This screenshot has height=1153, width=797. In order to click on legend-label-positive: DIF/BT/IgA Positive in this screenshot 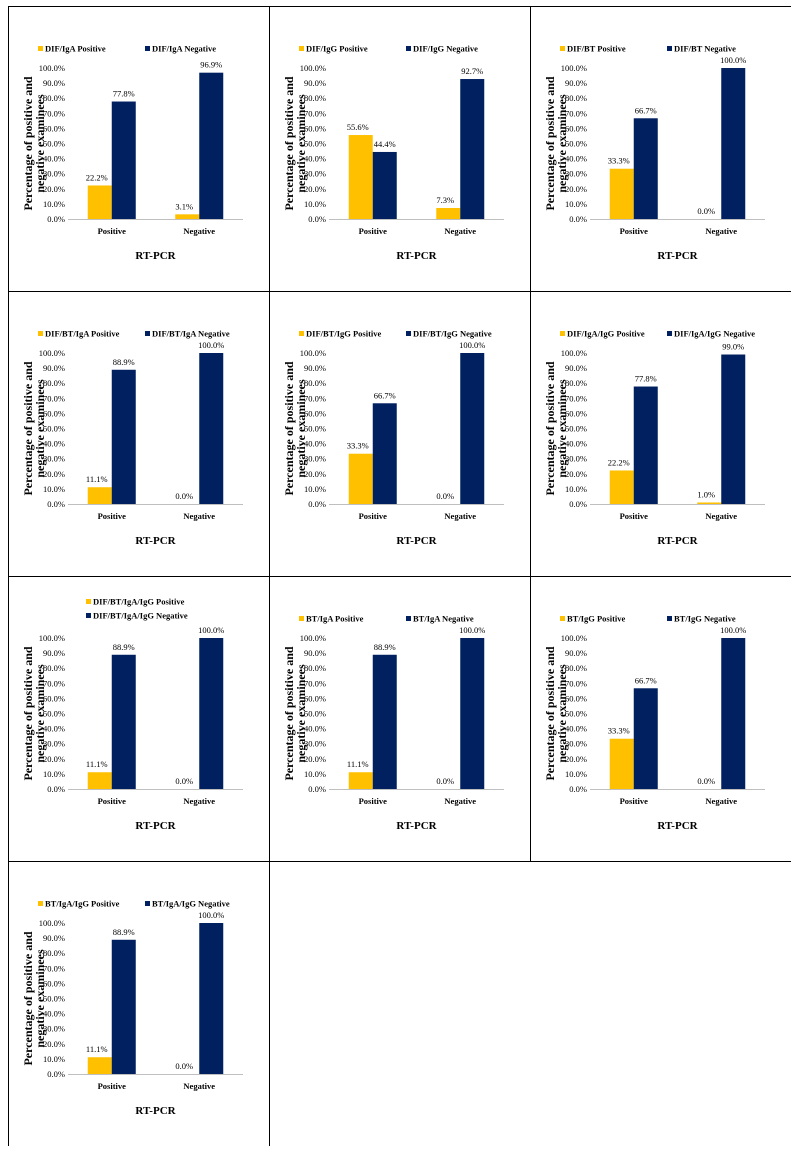, I will do `click(82, 334)`.